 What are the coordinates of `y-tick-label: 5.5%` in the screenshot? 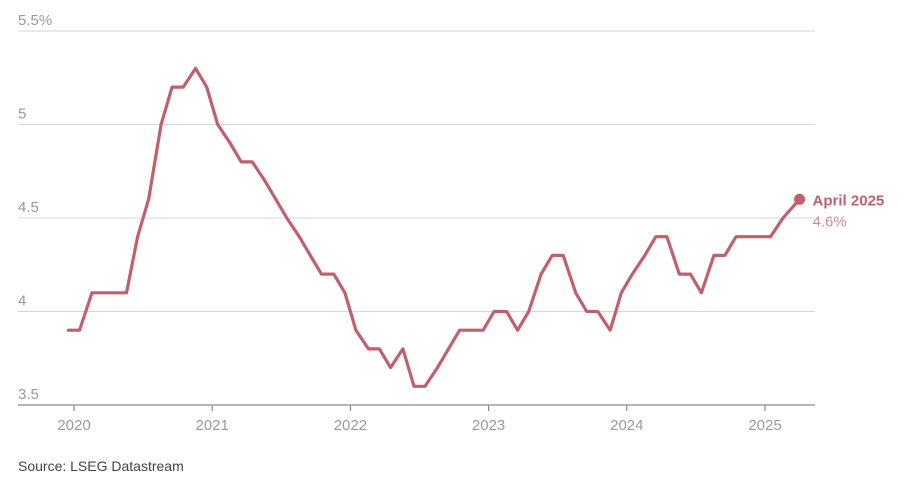 It's located at (35, 20).